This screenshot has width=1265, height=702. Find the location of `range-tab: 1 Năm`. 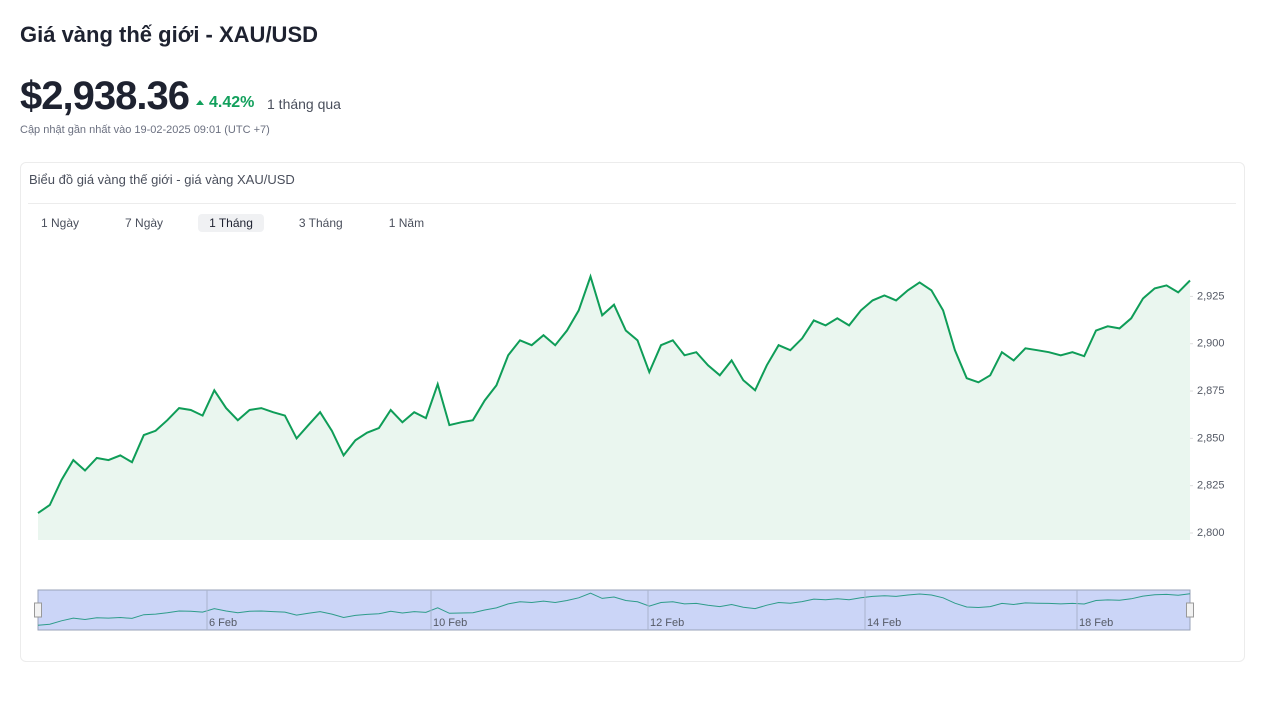

range-tab: 1 Năm is located at coordinates (406, 223).